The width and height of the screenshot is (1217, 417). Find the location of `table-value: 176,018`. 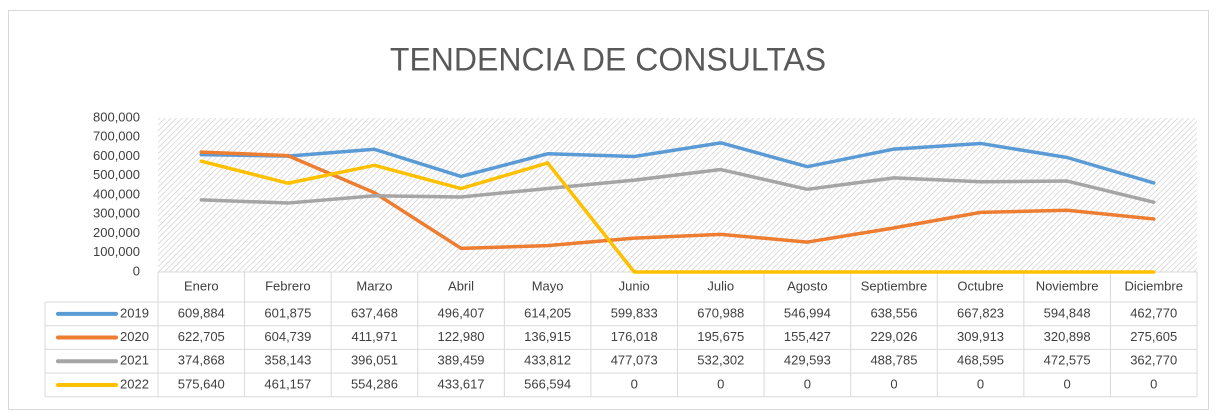

table-value: 176,018 is located at coordinates (634, 336).